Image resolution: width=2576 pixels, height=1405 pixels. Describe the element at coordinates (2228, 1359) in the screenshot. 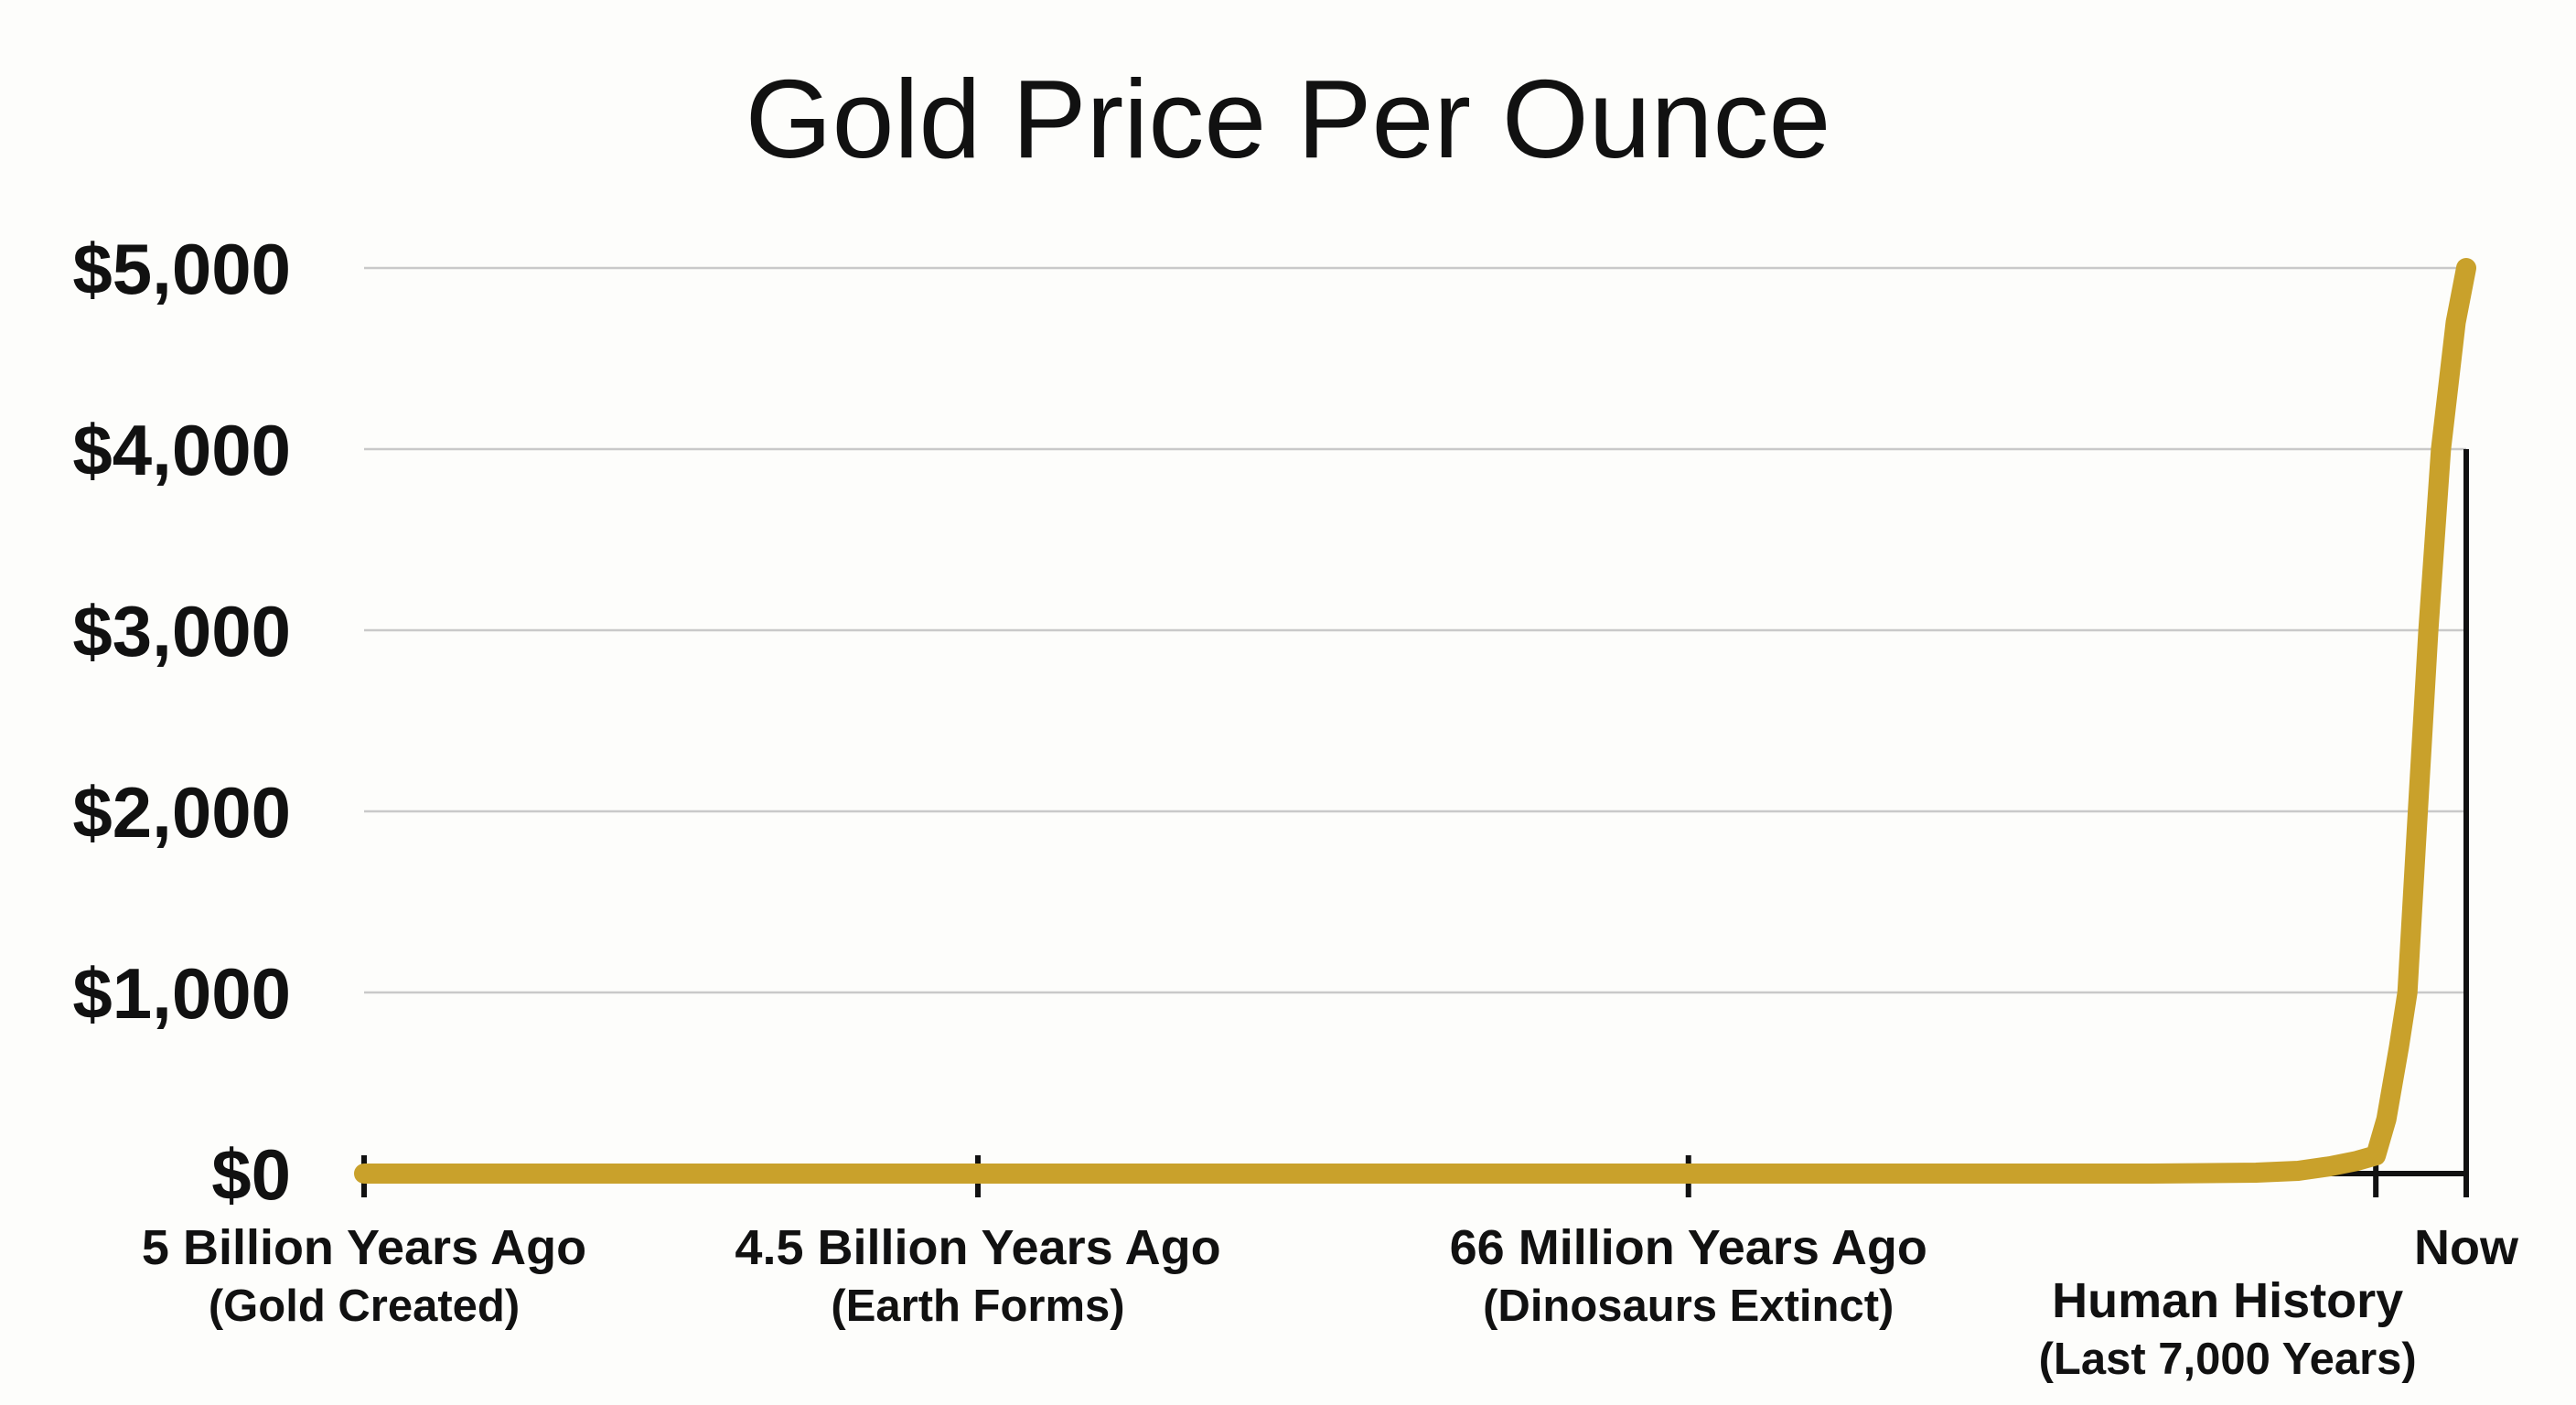

I see `x-tick-sublabel: (Last 7,000 Years)` at that location.